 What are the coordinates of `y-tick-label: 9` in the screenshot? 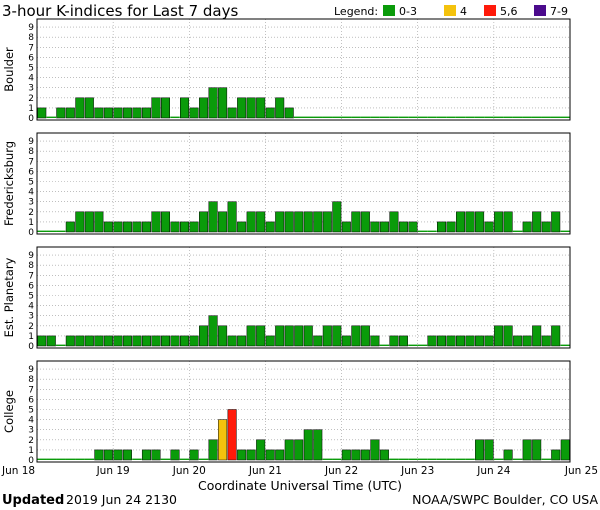 It's located at (31, 28).